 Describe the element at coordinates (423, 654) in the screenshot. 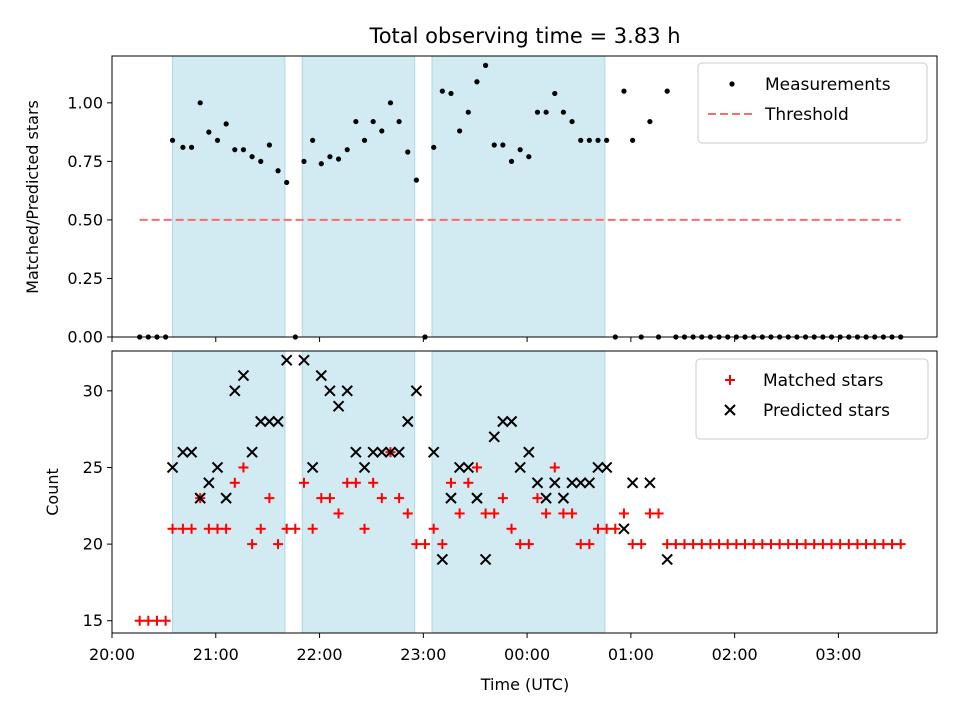

I see `x-tick-label: 23:00` at that location.